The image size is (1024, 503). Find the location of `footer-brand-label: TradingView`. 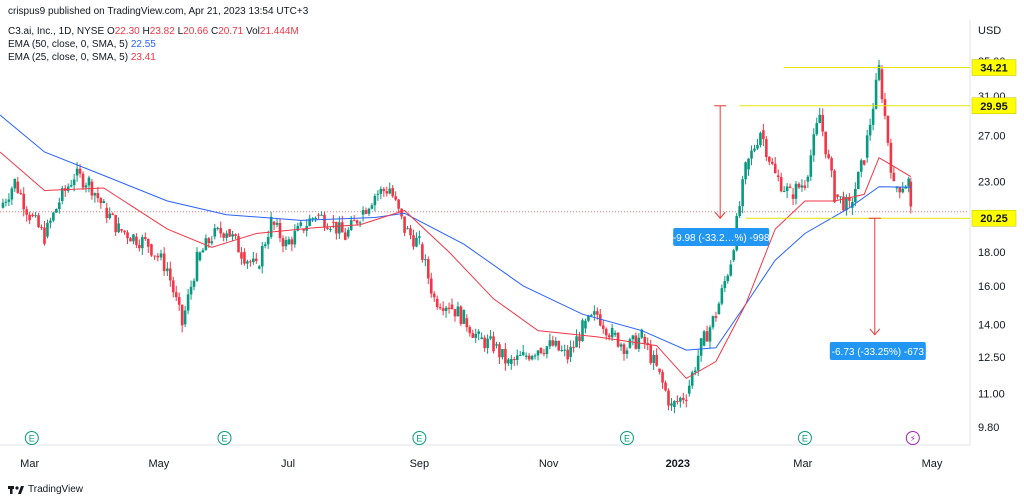

footer-brand-label: TradingView is located at coordinates (56, 489).